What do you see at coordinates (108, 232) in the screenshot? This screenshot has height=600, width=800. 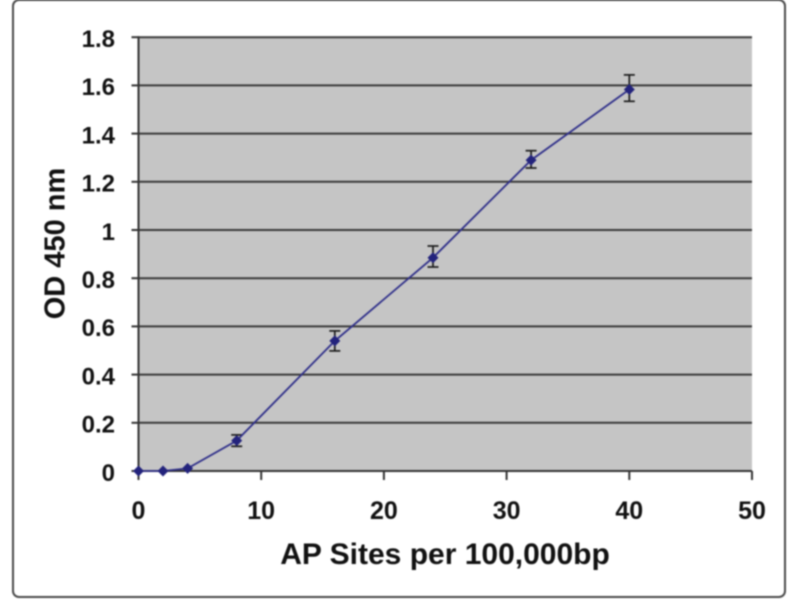 I see `svg-text: 1` at bounding box center [108, 232].